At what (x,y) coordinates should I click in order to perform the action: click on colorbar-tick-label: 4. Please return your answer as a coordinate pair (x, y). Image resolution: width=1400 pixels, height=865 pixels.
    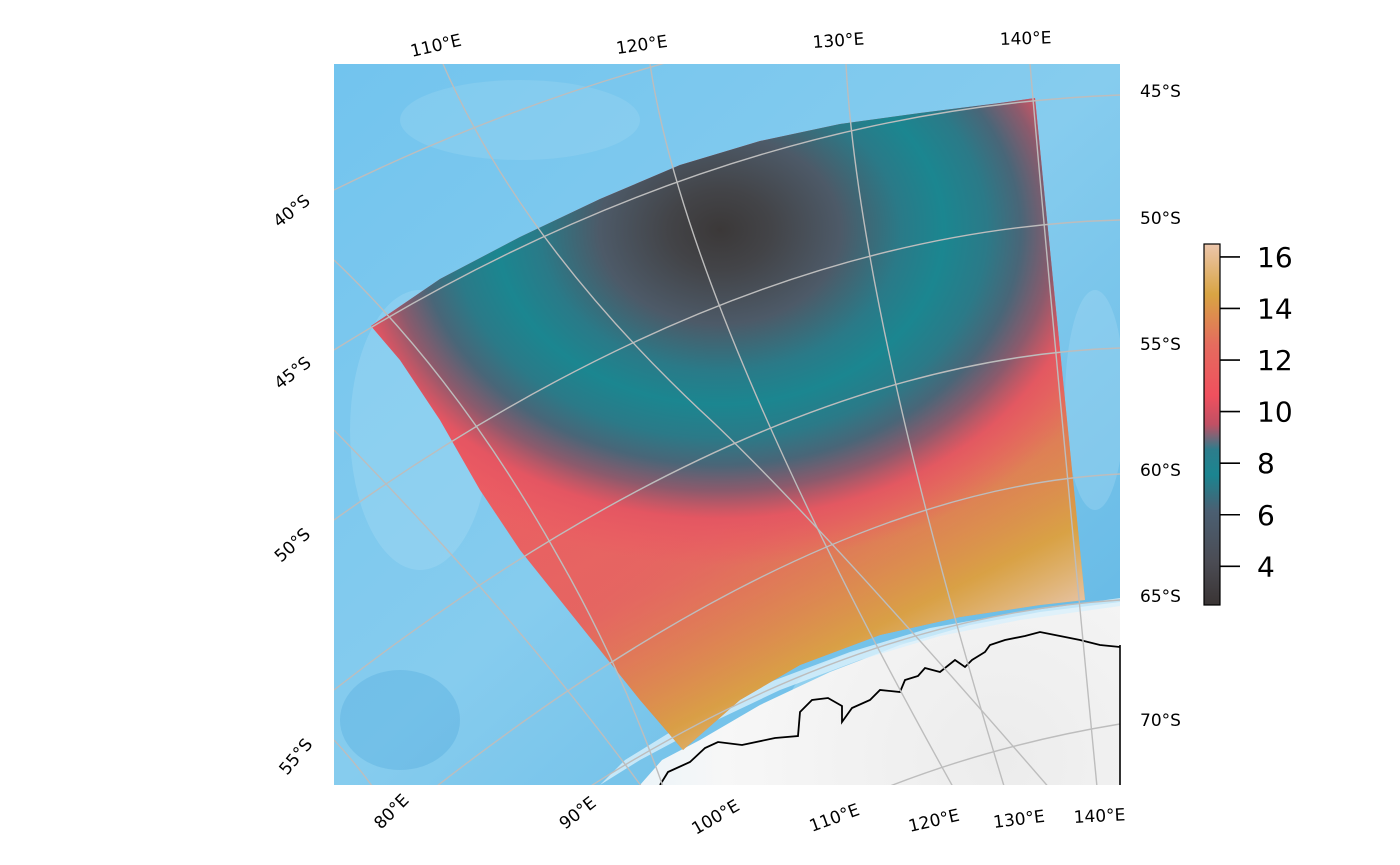
    Looking at the image, I should click on (1266, 566).